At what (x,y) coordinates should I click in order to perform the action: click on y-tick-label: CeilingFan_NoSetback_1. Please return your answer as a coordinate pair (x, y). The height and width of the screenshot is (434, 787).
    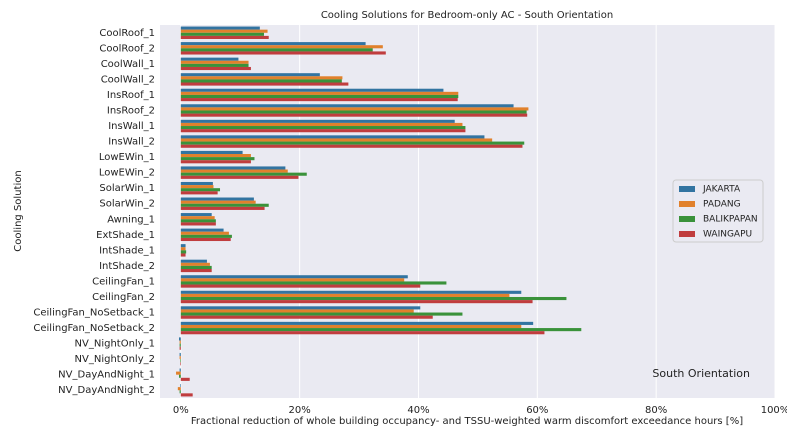
    Looking at the image, I should click on (94, 313).